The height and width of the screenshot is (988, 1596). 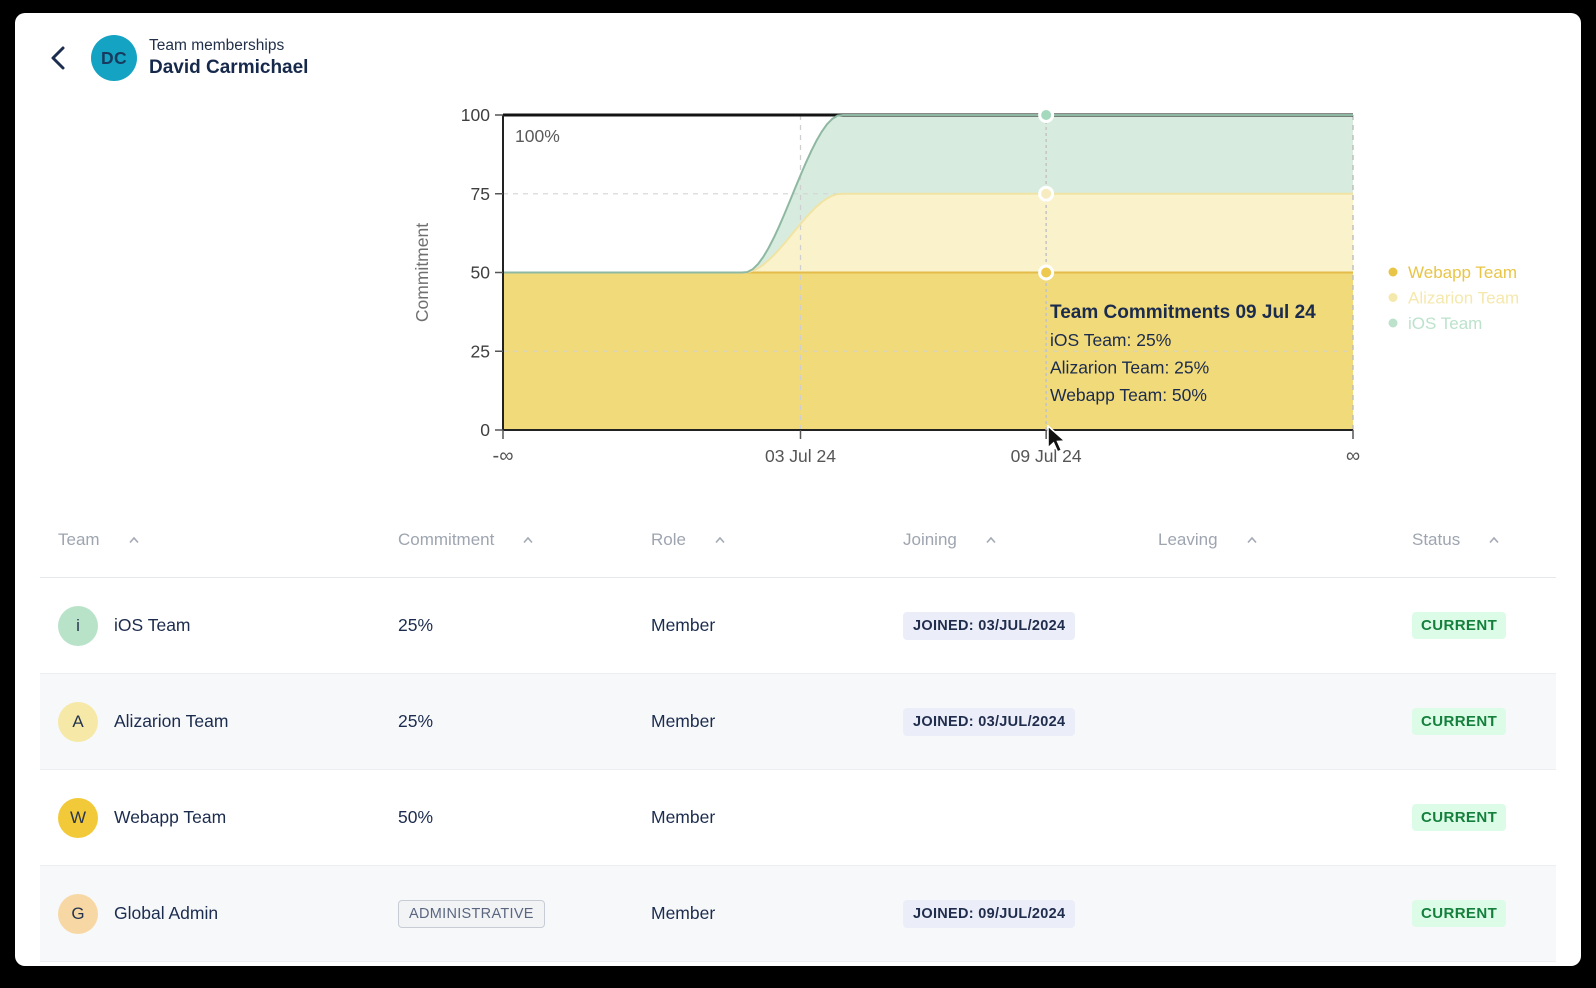 What do you see at coordinates (78, 625) in the screenshot?
I see `team-avatar: i` at bounding box center [78, 625].